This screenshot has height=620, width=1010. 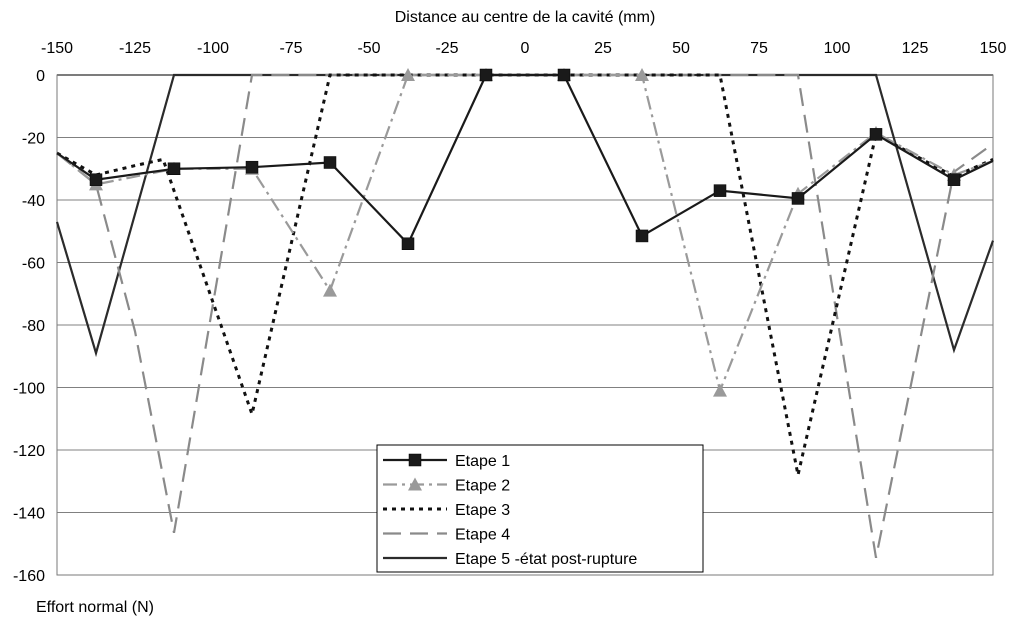 What do you see at coordinates (446, 461) in the screenshot?
I see `legend-entry-1: Etape 1` at bounding box center [446, 461].